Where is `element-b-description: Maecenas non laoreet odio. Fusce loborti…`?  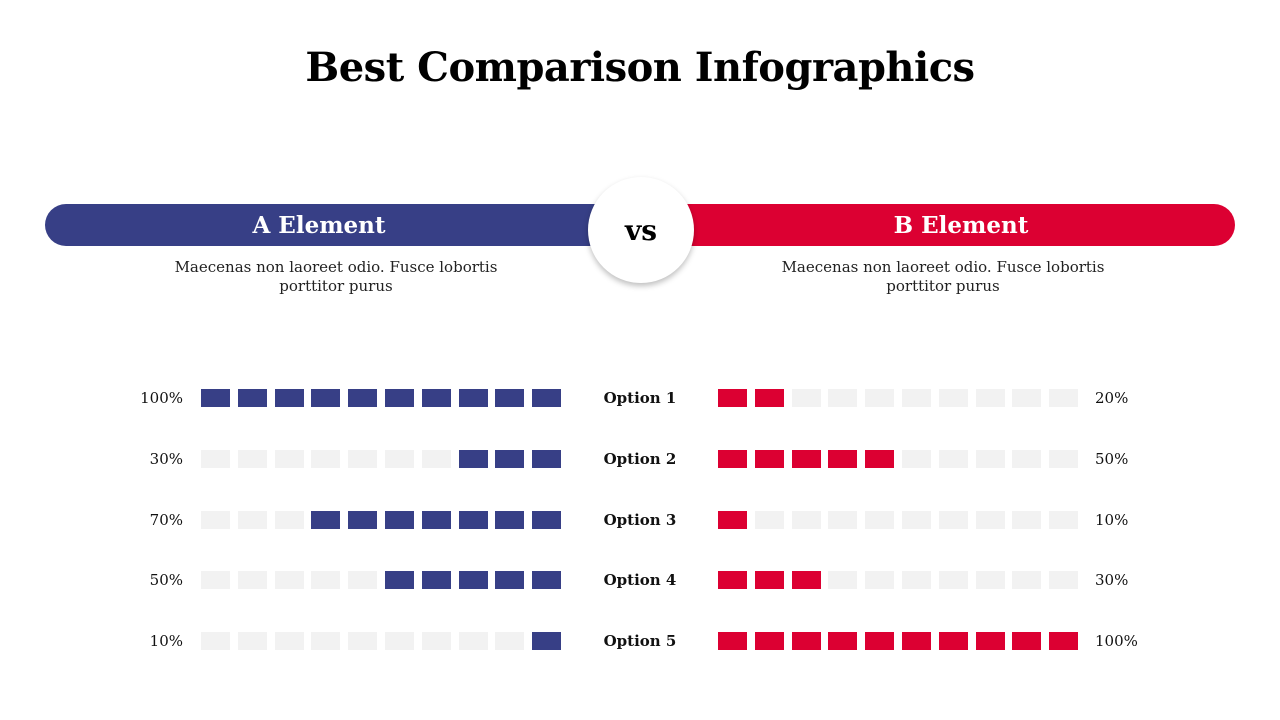
element-b-description: Maecenas non laoreet odio. Fusce loborti… is located at coordinates (943, 276).